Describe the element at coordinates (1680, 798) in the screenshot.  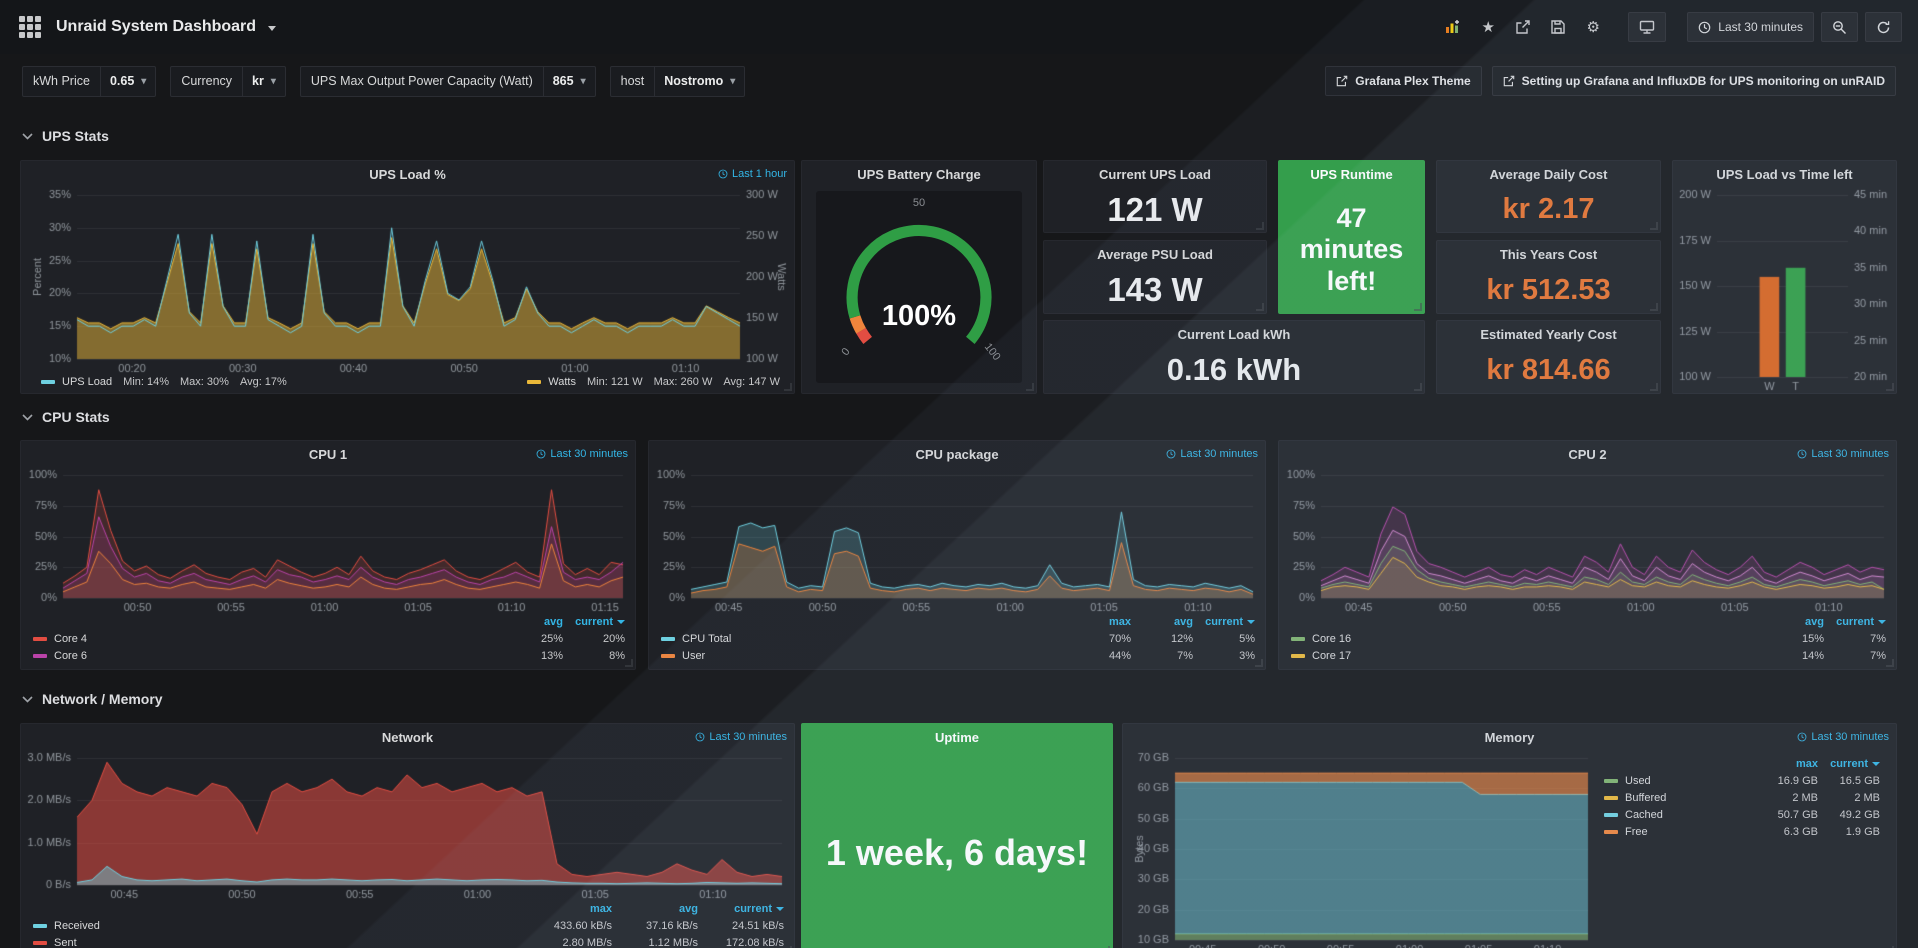
I see `legend-item: Buffered` at that location.